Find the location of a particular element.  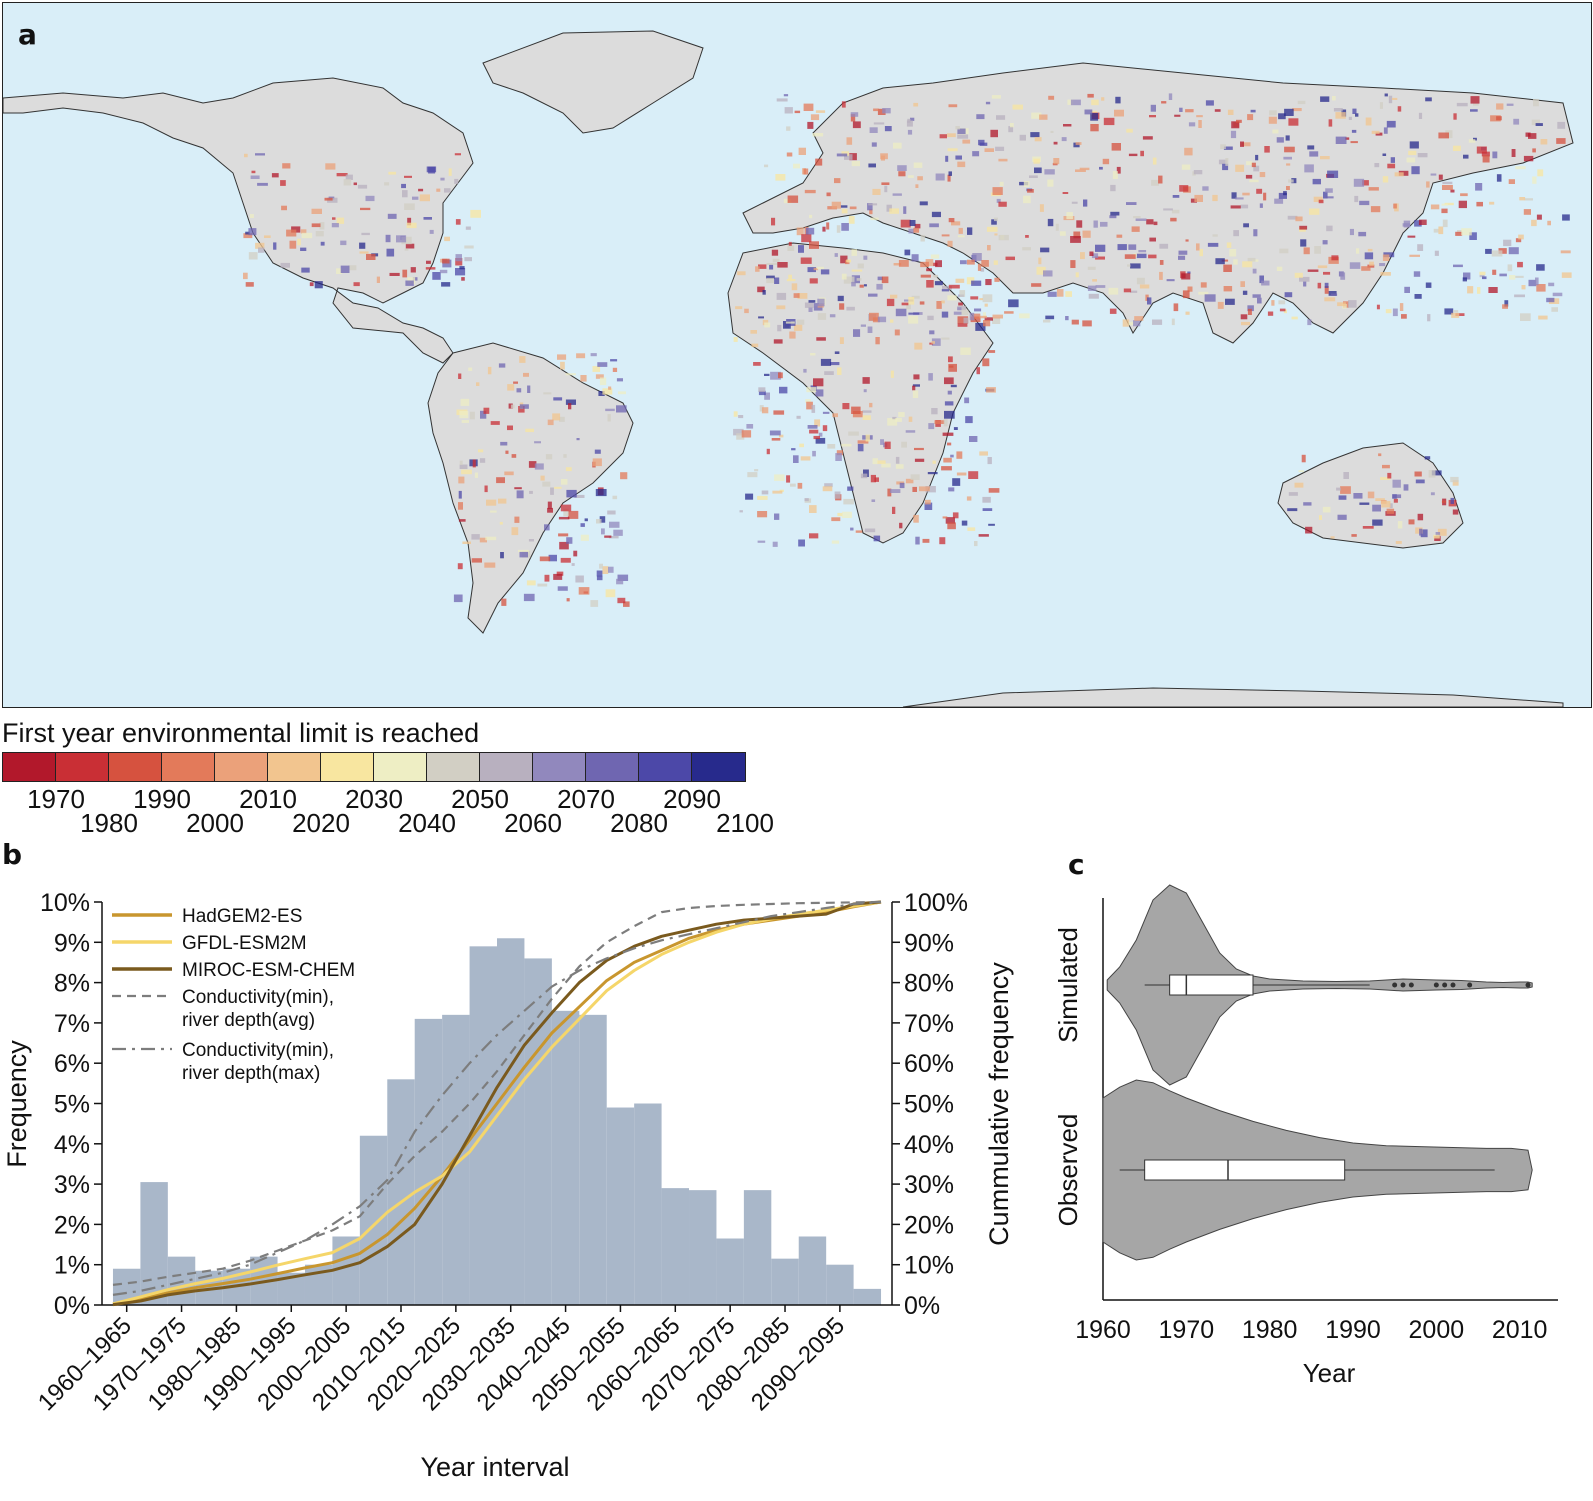

legend-label: GFDL-ESM2M is located at coordinates (244, 943).